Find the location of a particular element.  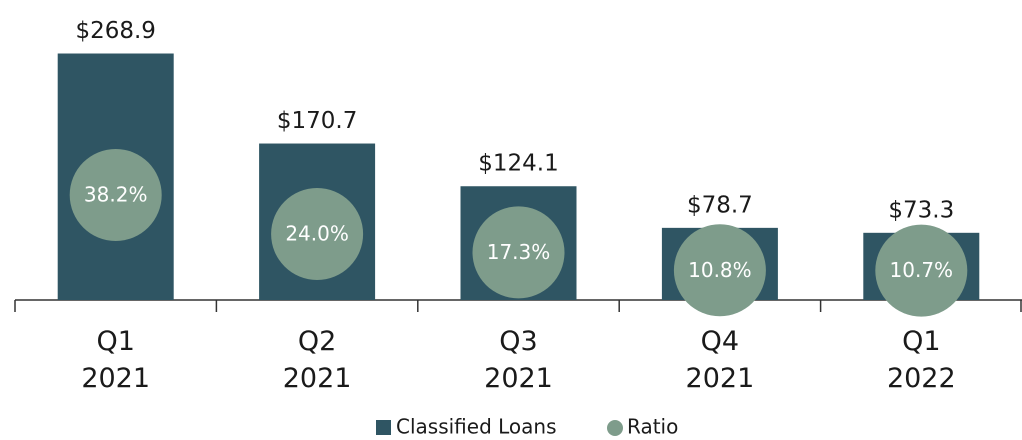

legend-label: Ratio is located at coordinates (652, 426).